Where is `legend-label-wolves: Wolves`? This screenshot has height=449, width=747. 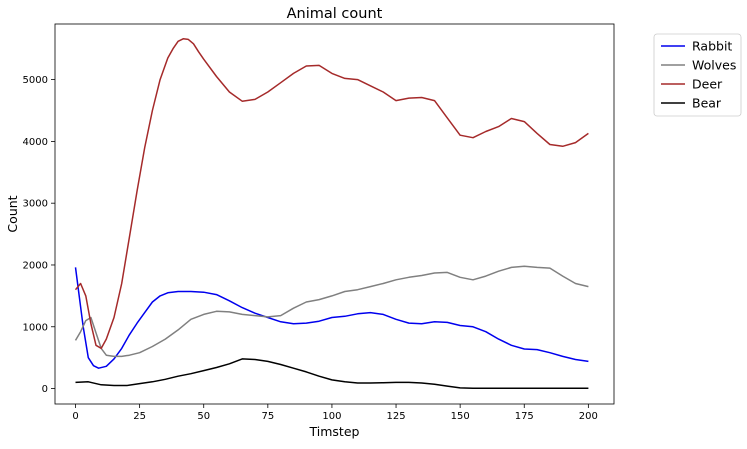 legend-label-wolves: Wolves is located at coordinates (714, 65).